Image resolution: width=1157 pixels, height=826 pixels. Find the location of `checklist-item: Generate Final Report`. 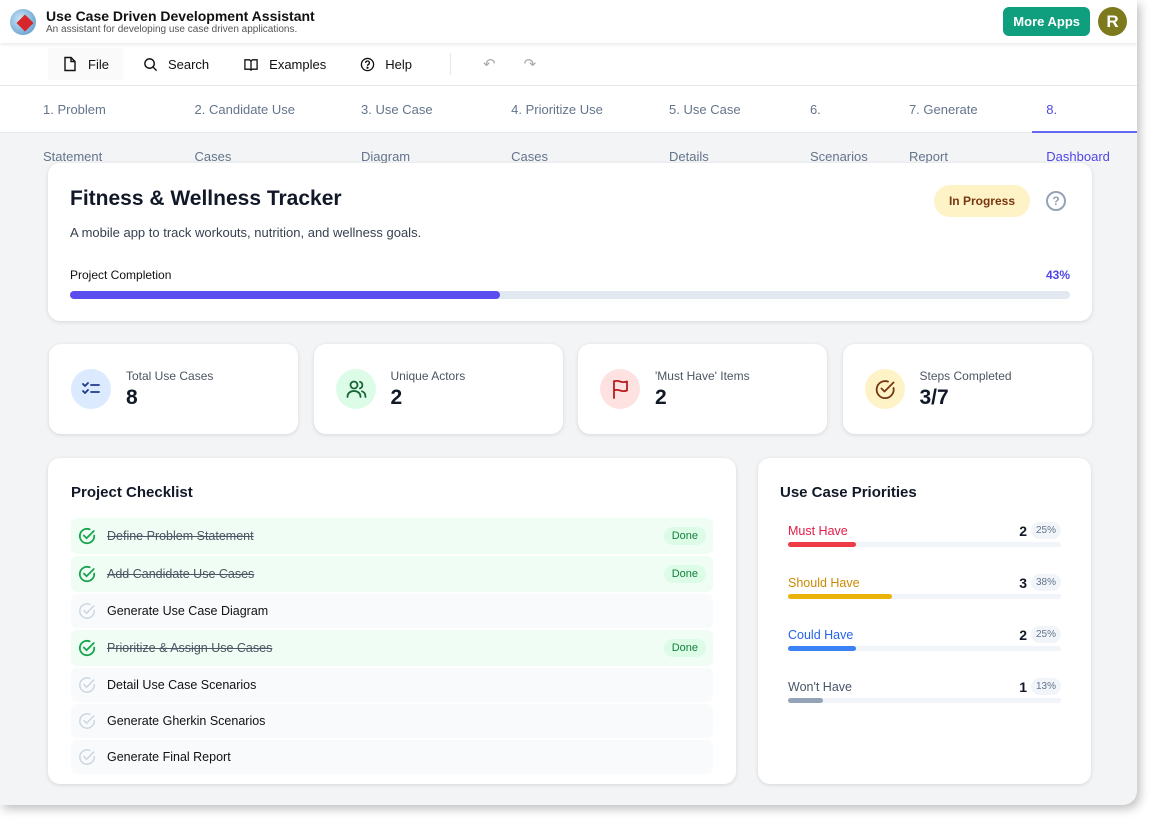

checklist-item: Generate Final Report is located at coordinates (392, 757).